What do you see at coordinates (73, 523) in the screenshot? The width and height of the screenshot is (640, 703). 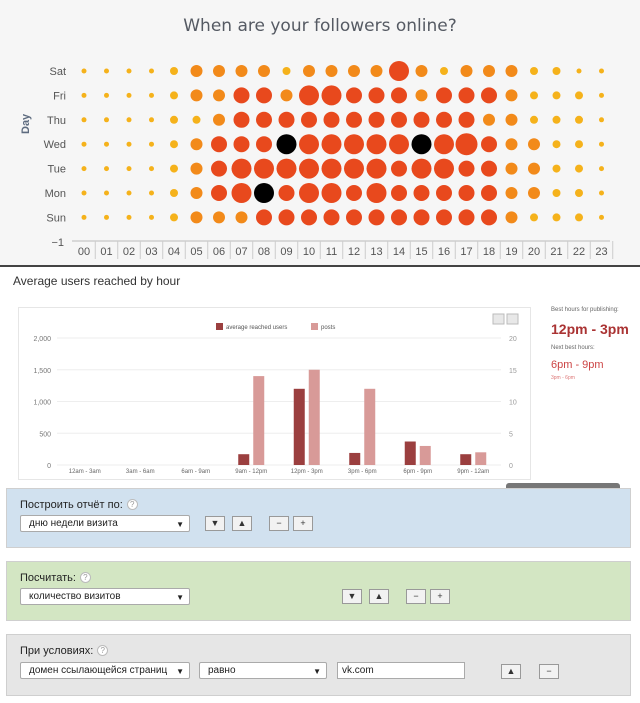 I see `report-by-select-value: дню недели визита` at bounding box center [73, 523].